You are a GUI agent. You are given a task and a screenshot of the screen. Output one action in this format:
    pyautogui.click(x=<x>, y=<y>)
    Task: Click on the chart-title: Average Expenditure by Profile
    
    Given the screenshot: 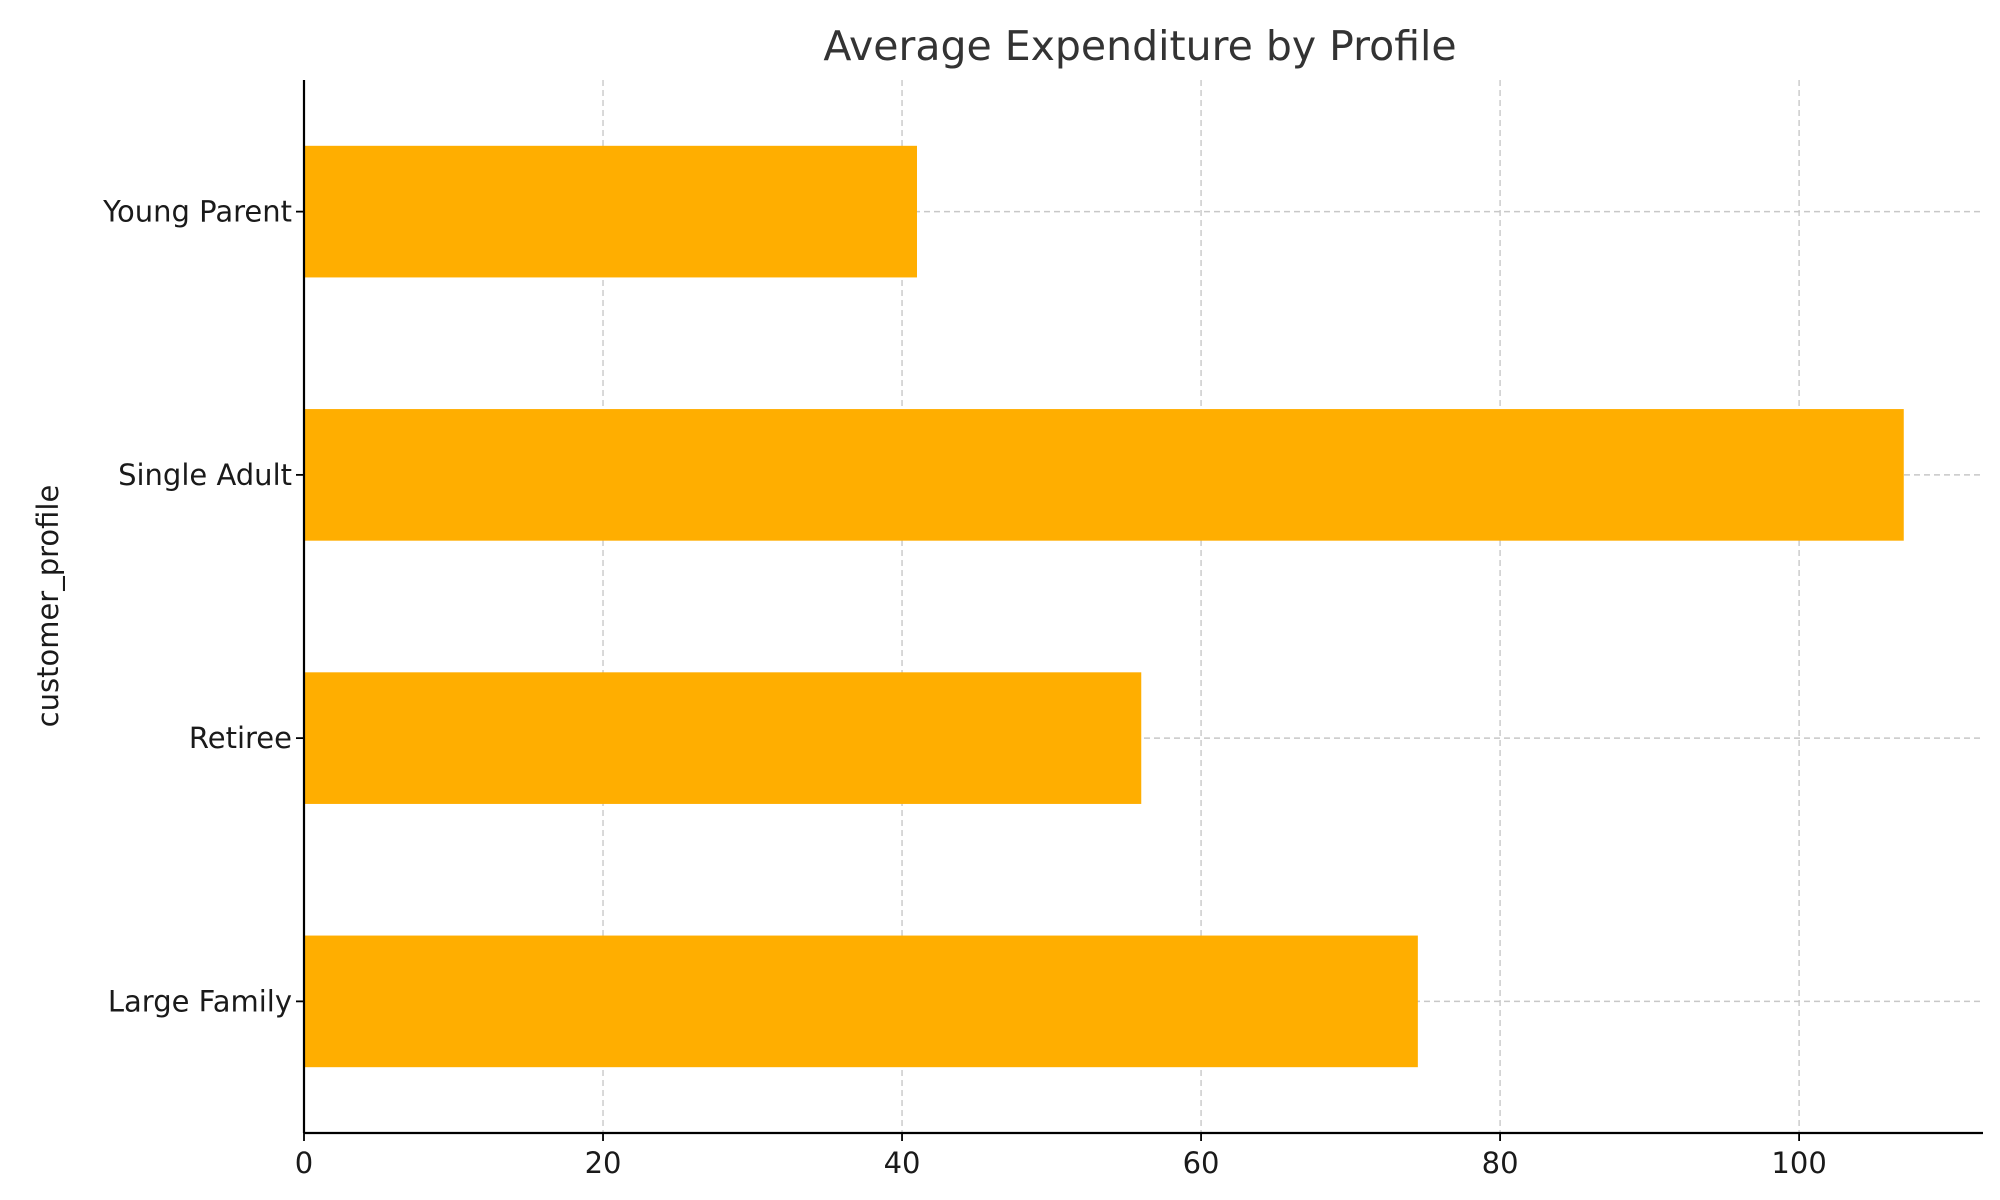 What is the action you would take?
    pyautogui.click(x=1139, y=46)
    